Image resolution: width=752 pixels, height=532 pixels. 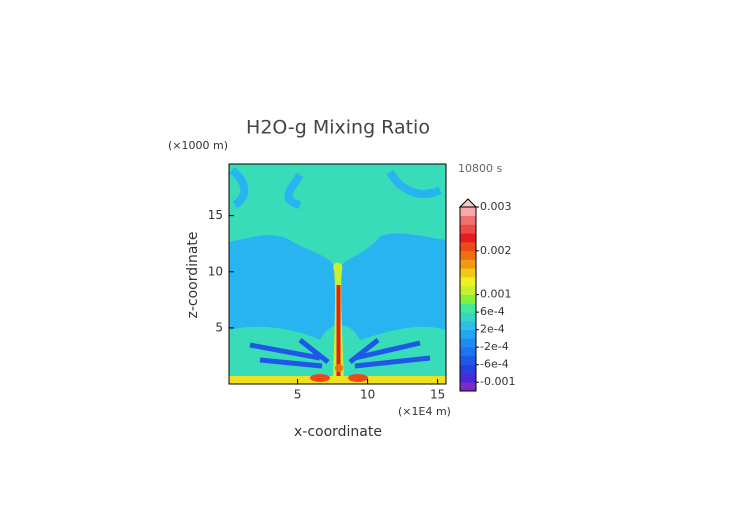 I want to click on colorbar-tick-label: -0.001, so click(x=497, y=381).